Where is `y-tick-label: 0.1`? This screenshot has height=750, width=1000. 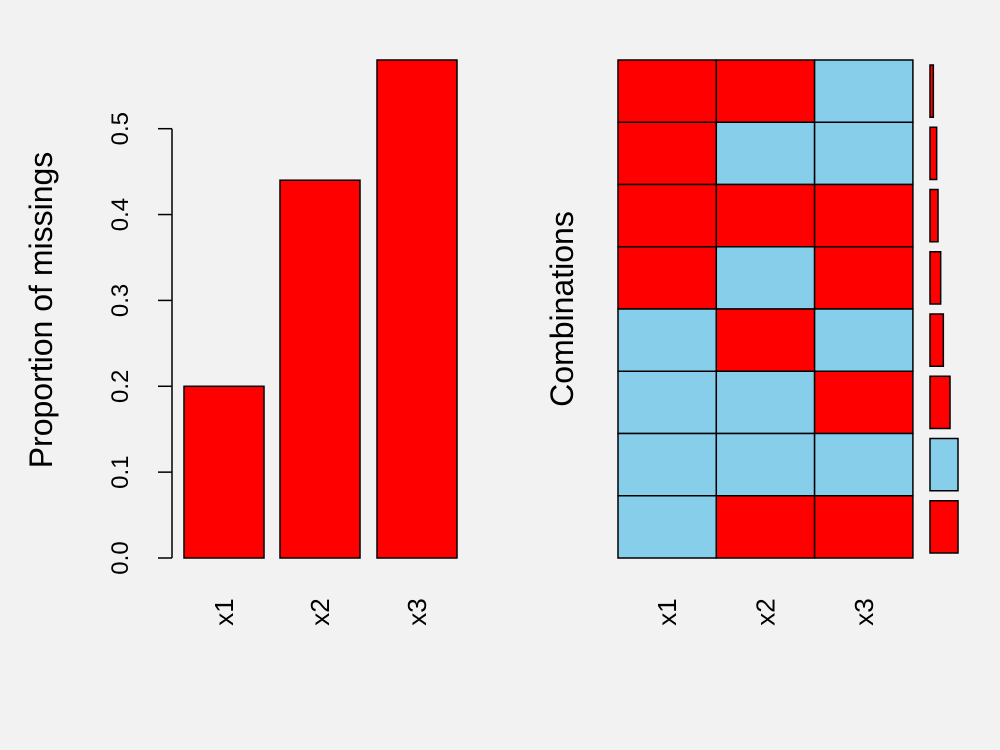 y-tick-label: 0.1 is located at coordinates (120, 471).